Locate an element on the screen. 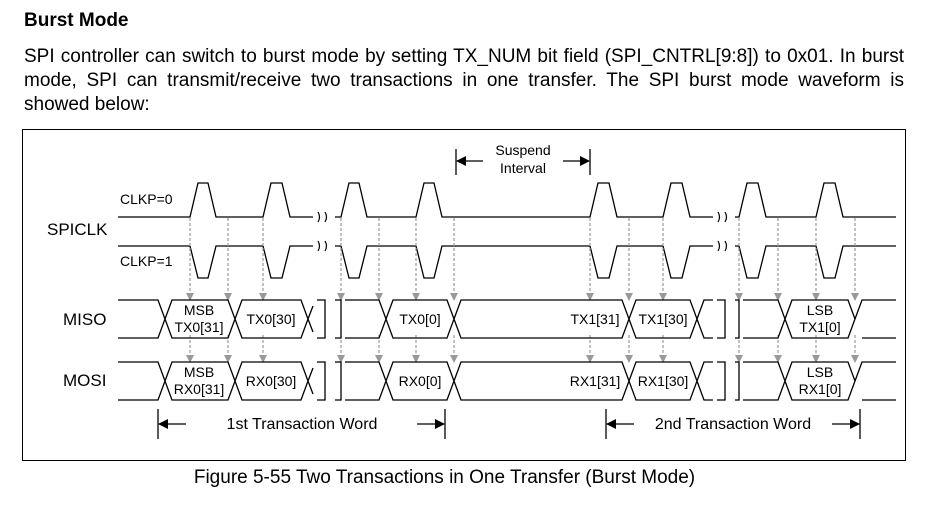 This screenshot has height=509, width=949. mosi-rx0-31-label: RX0[31] is located at coordinates (199, 389).